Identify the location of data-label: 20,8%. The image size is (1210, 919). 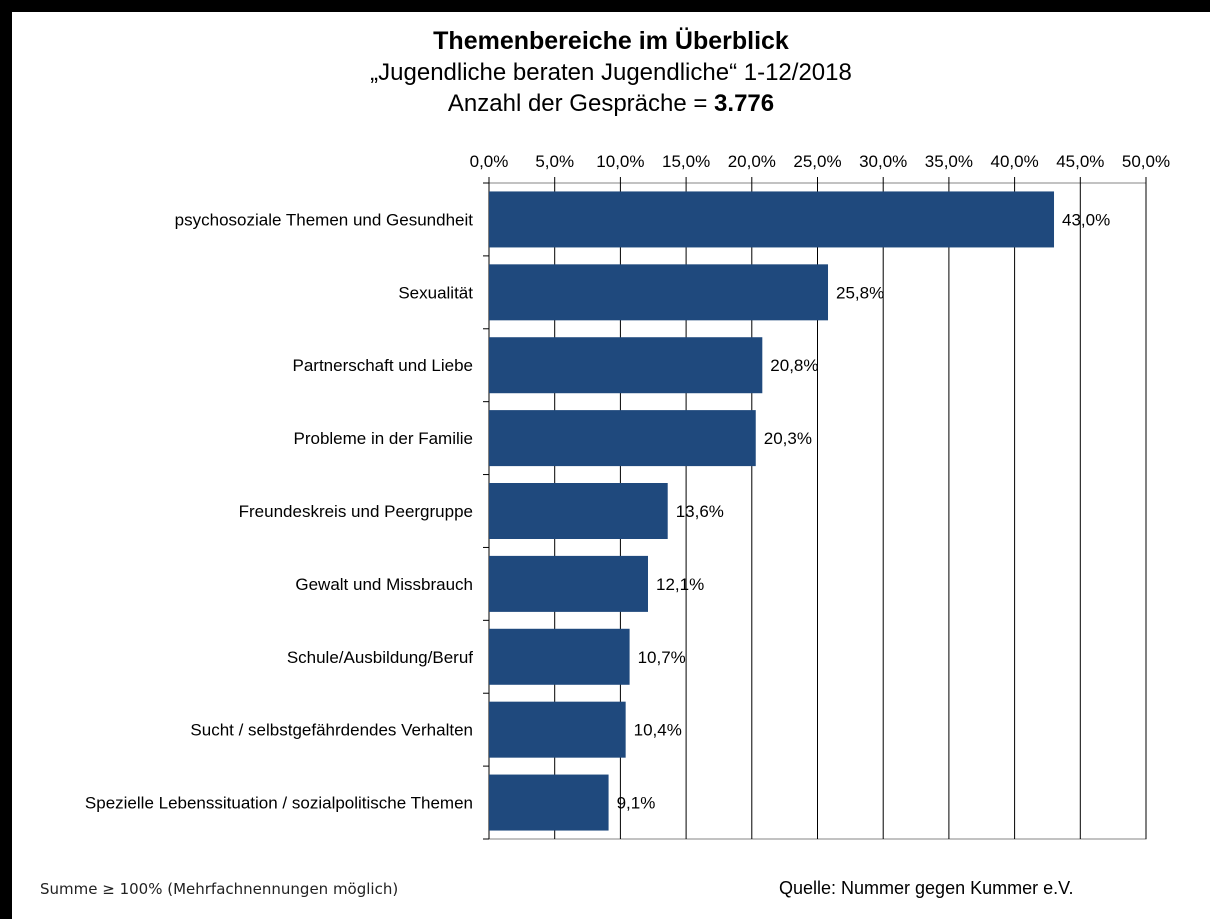
(794, 365).